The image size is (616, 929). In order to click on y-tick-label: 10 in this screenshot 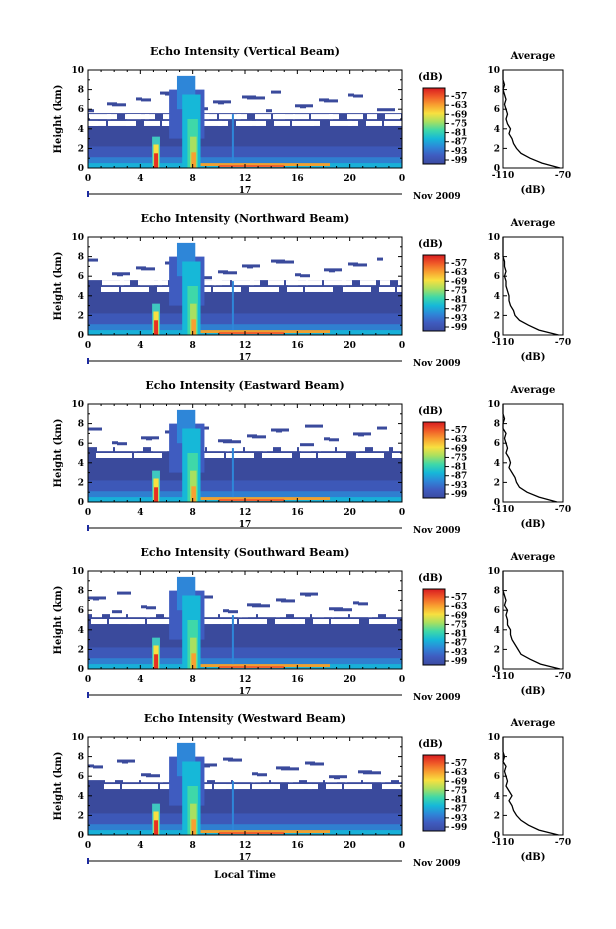, I will do `click(77, 738)`.